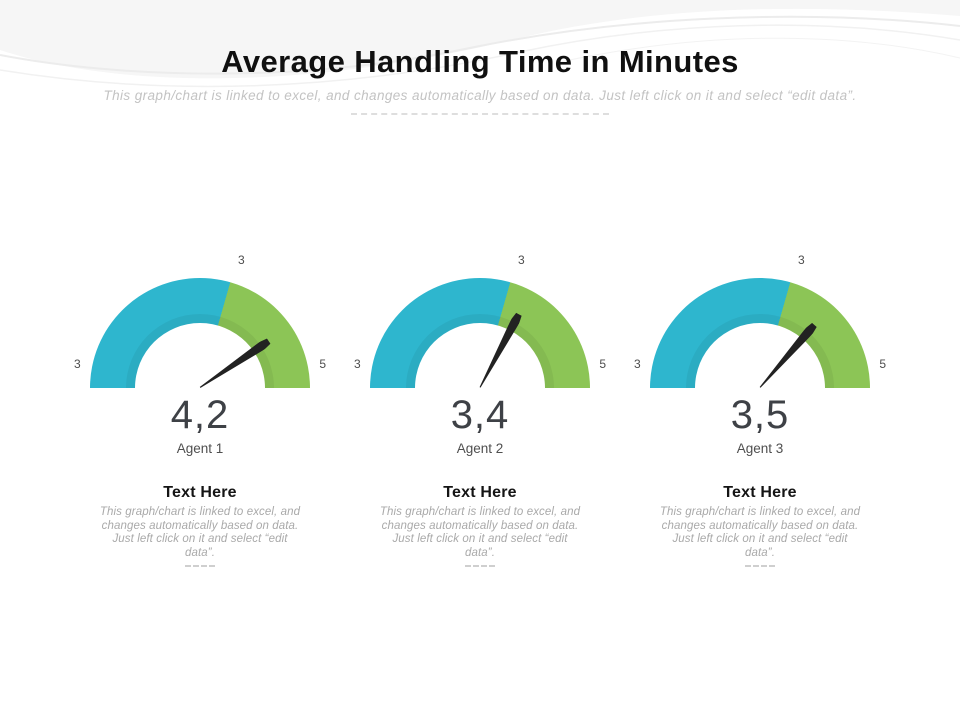 This screenshot has height=720, width=960. Describe the element at coordinates (480, 114) in the screenshot. I see `dashed-divider` at that location.